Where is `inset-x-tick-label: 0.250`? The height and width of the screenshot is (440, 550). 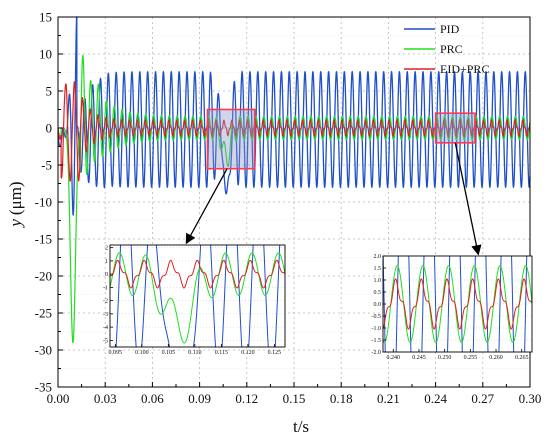
inset-x-tick-label: 0.250 is located at coordinates (445, 358).